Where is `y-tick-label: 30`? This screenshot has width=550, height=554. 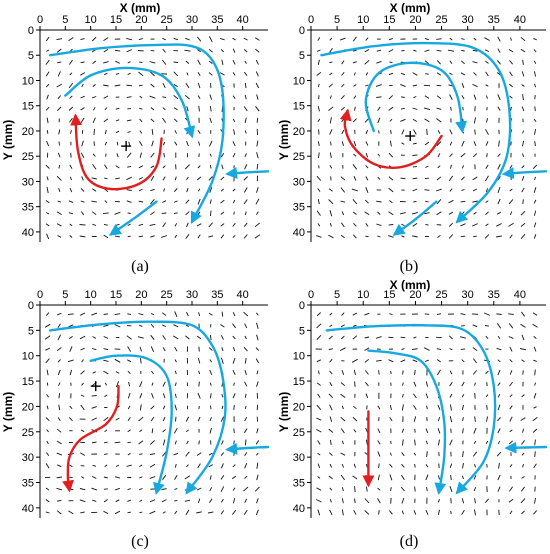 y-tick-label: 30 is located at coordinates (28, 458).